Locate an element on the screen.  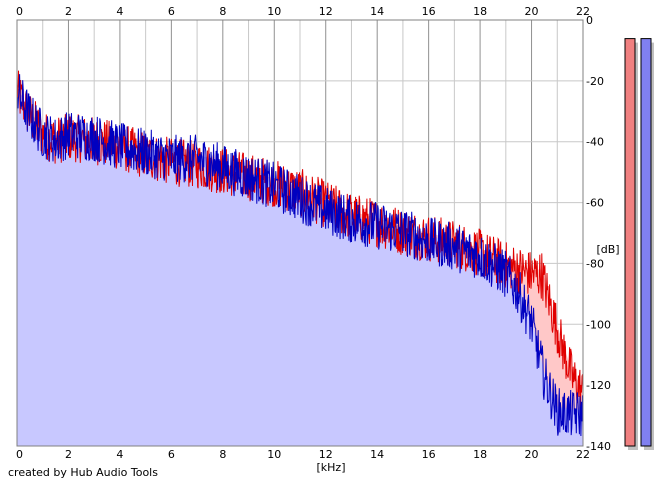
x-tick-label-bottom: 14 is located at coordinates (377, 454).